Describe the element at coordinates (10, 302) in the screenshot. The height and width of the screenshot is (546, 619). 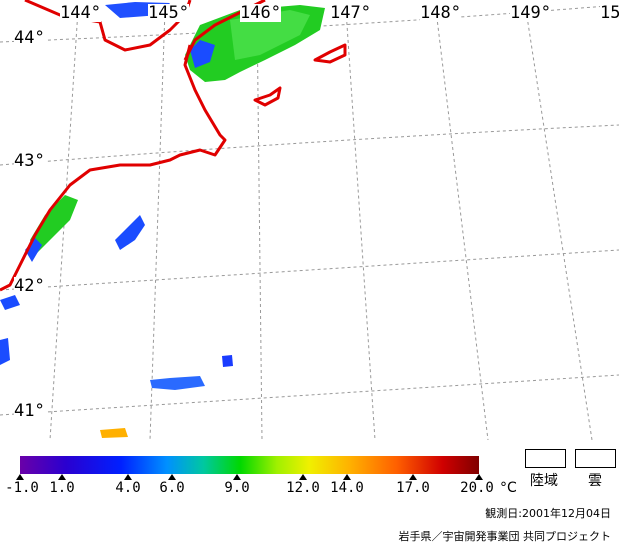
I see `sst-patch-cape` at that location.